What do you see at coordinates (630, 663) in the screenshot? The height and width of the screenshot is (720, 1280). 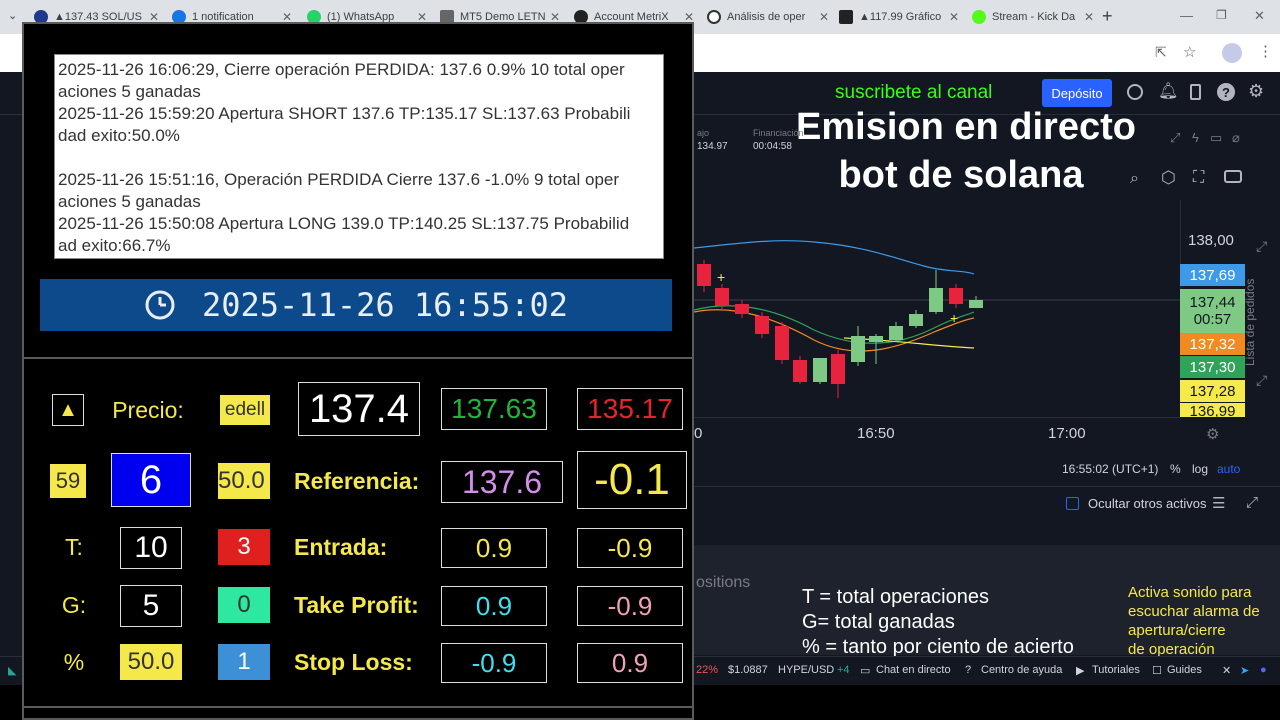 I see `stop-loss-b: 0.9` at bounding box center [630, 663].